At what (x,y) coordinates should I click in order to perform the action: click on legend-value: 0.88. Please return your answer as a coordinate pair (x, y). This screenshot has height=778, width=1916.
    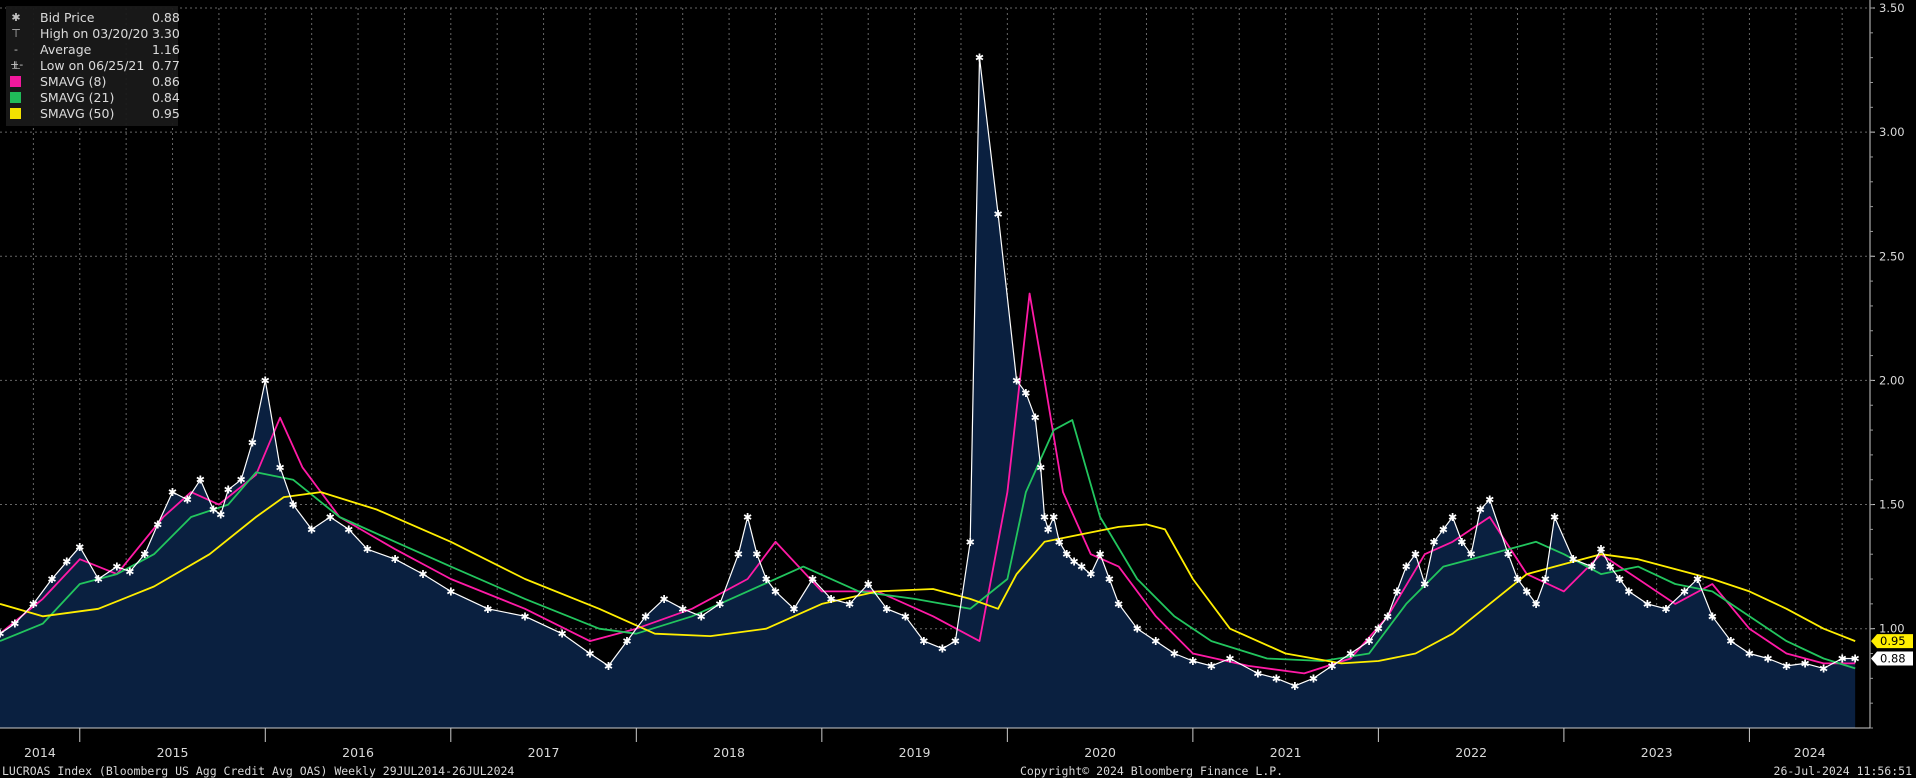
    Looking at the image, I should click on (166, 17).